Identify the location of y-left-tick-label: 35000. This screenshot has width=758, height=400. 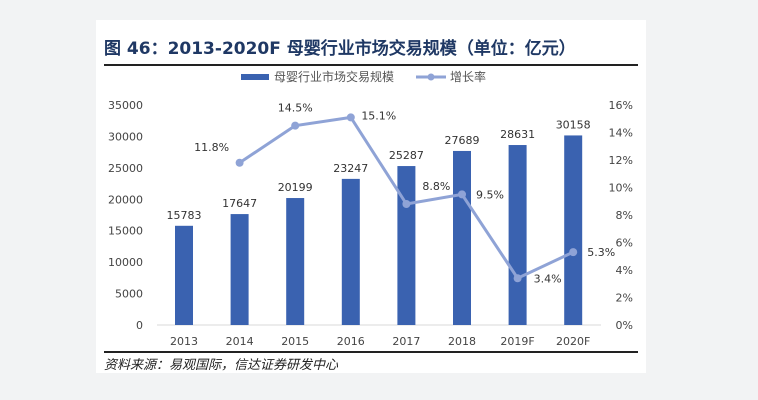
(125, 105).